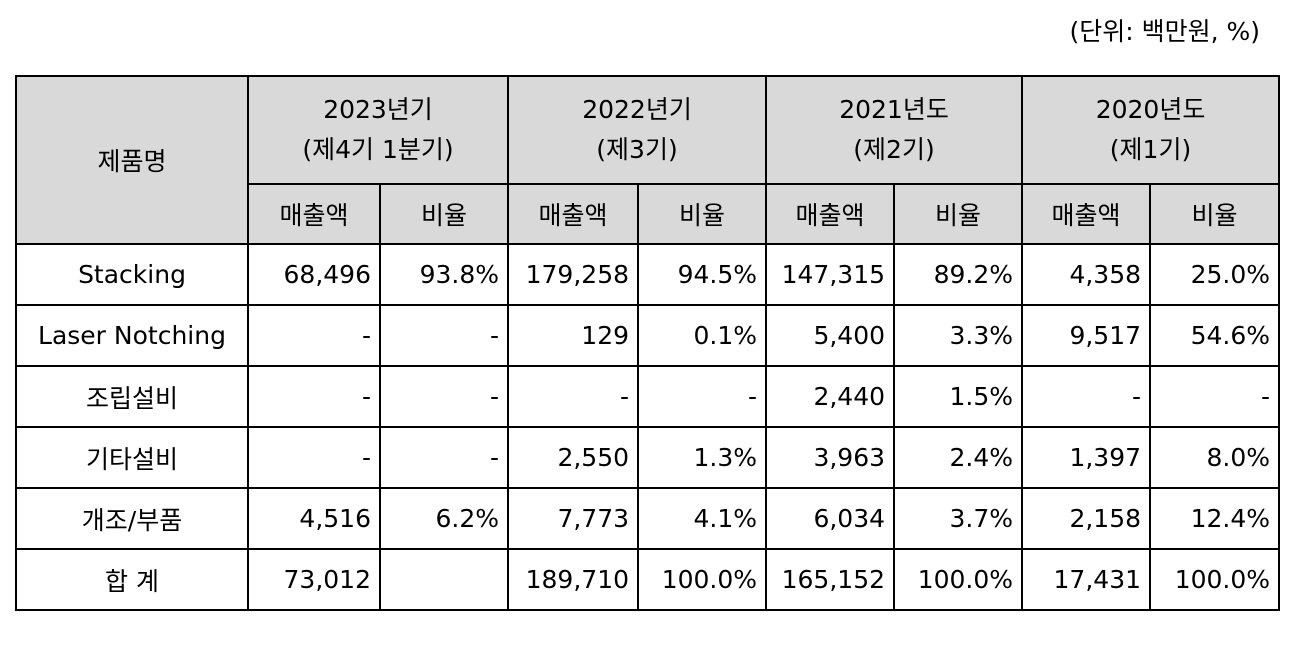  I want to click on ratio-cell: 25.0%, so click(1215, 274).